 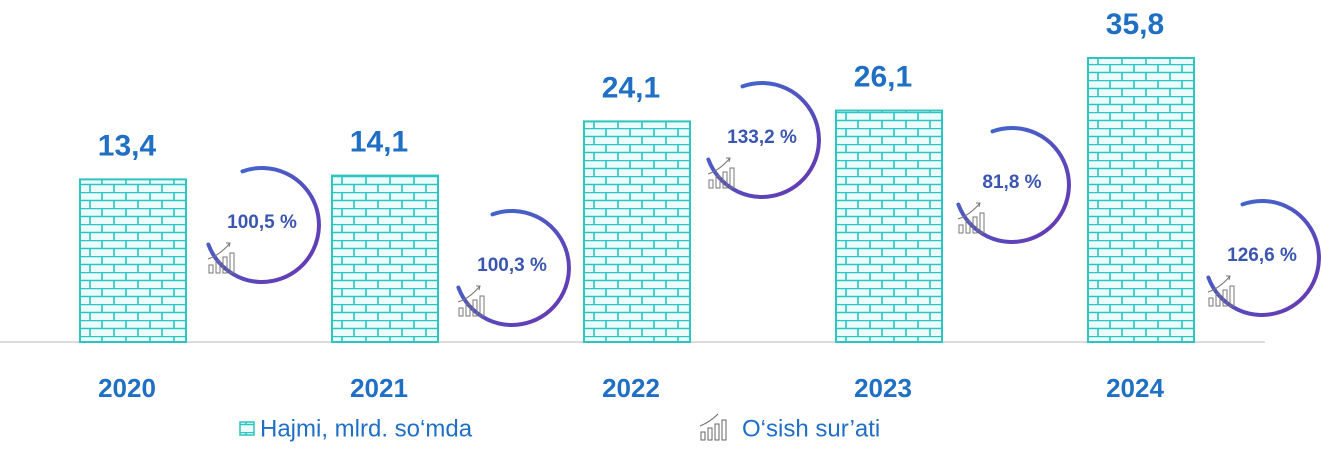 What do you see at coordinates (247, 428) in the screenshot?
I see `legend-swatch` at bounding box center [247, 428].